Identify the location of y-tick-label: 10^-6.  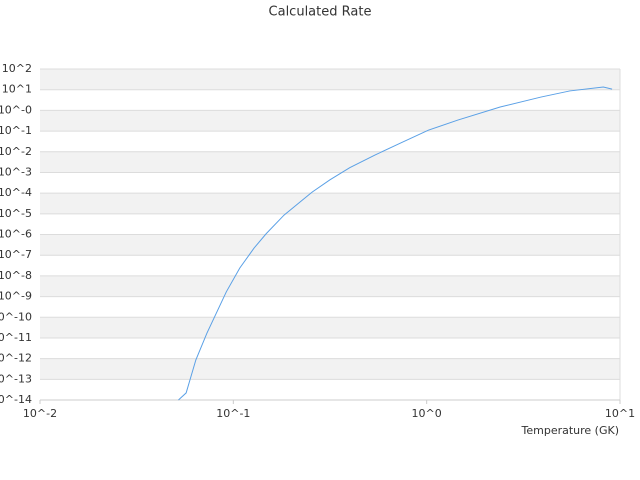
(16, 234).